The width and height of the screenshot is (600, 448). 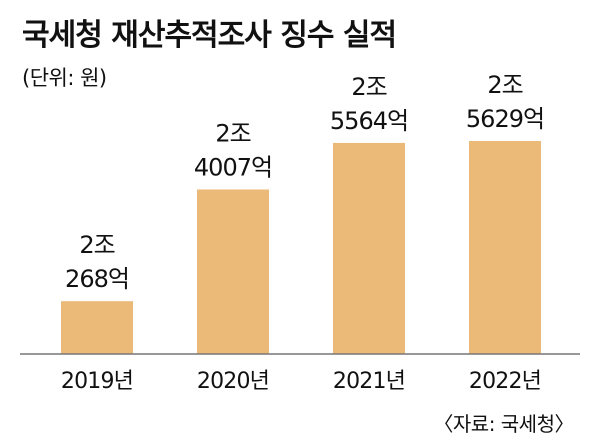 What do you see at coordinates (97, 279) in the screenshot?
I see `data-label: 268억` at bounding box center [97, 279].